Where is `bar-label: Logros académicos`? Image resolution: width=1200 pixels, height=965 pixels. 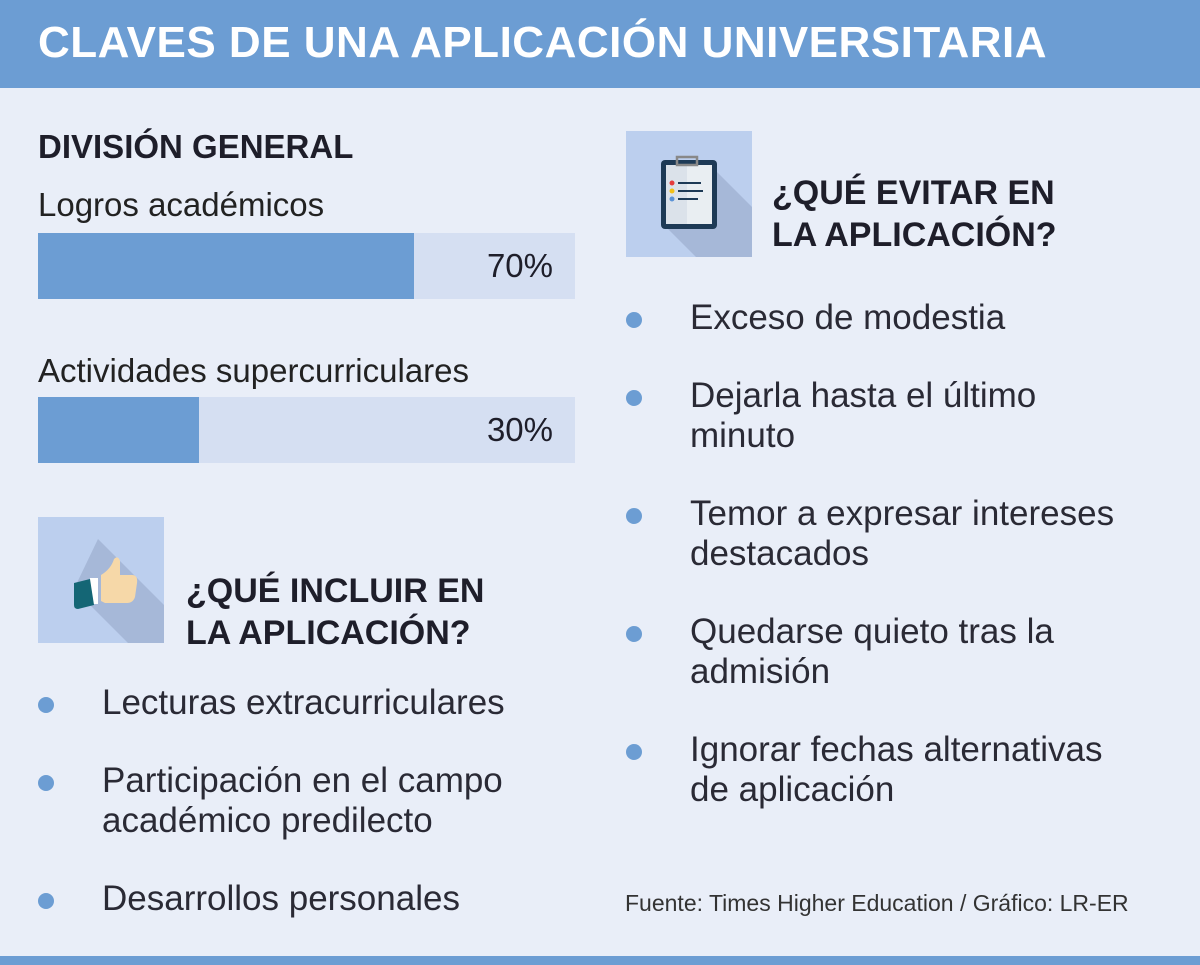 bar-label: Logros académicos is located at coordinates (181, 204).